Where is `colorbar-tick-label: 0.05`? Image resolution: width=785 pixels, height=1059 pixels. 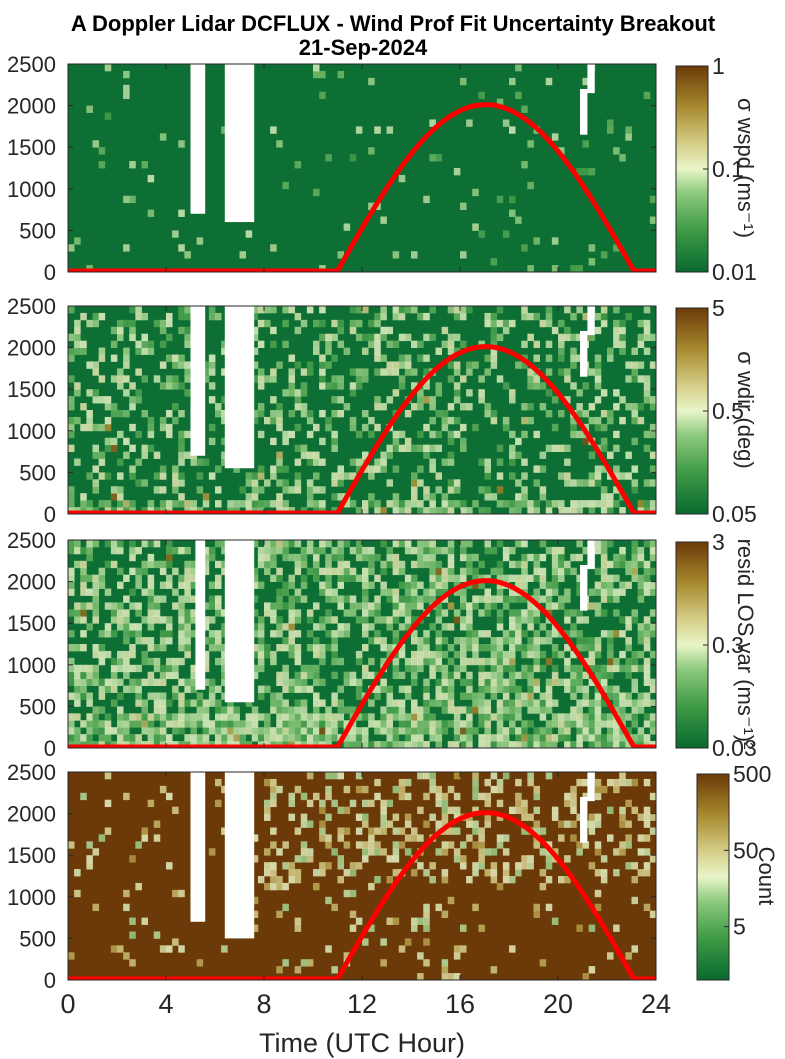 colorbar-tick-label: 0.05 is located at coordinates (734, 514).